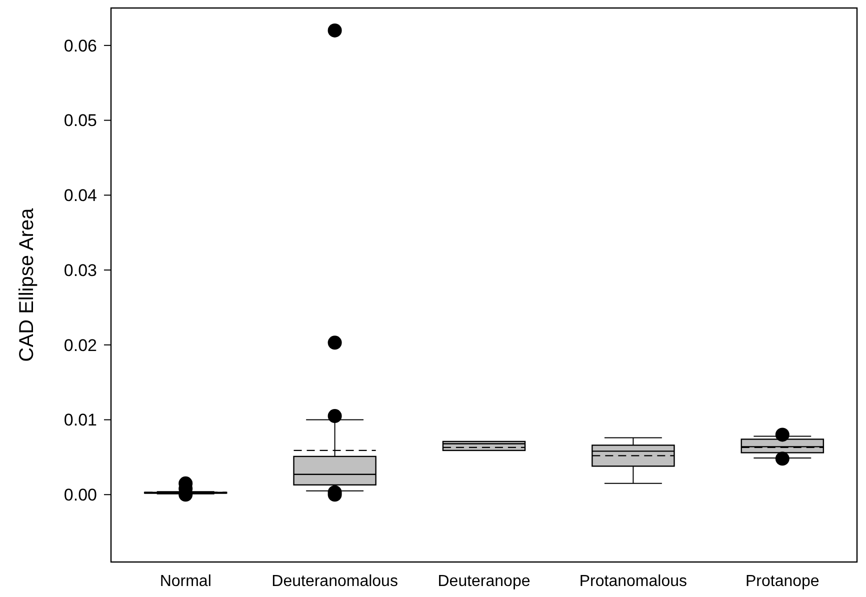  Describe the element at coordinates (186, 581) in the screenshot. I see `x-tick-label: Normal` at that location.